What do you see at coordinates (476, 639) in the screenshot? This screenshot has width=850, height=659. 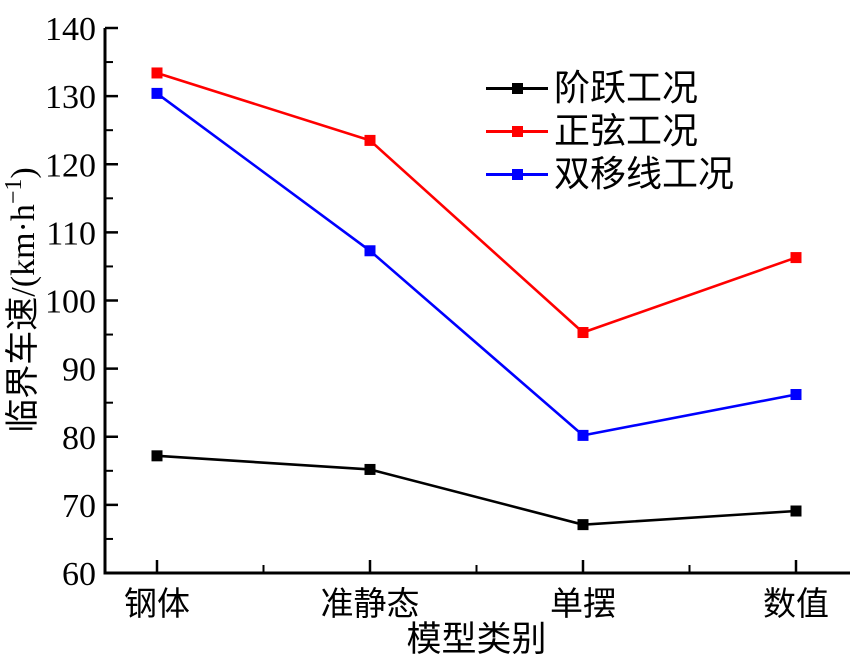 I see `x-axis-title: 模型类别` at bounding box center [476, 639].